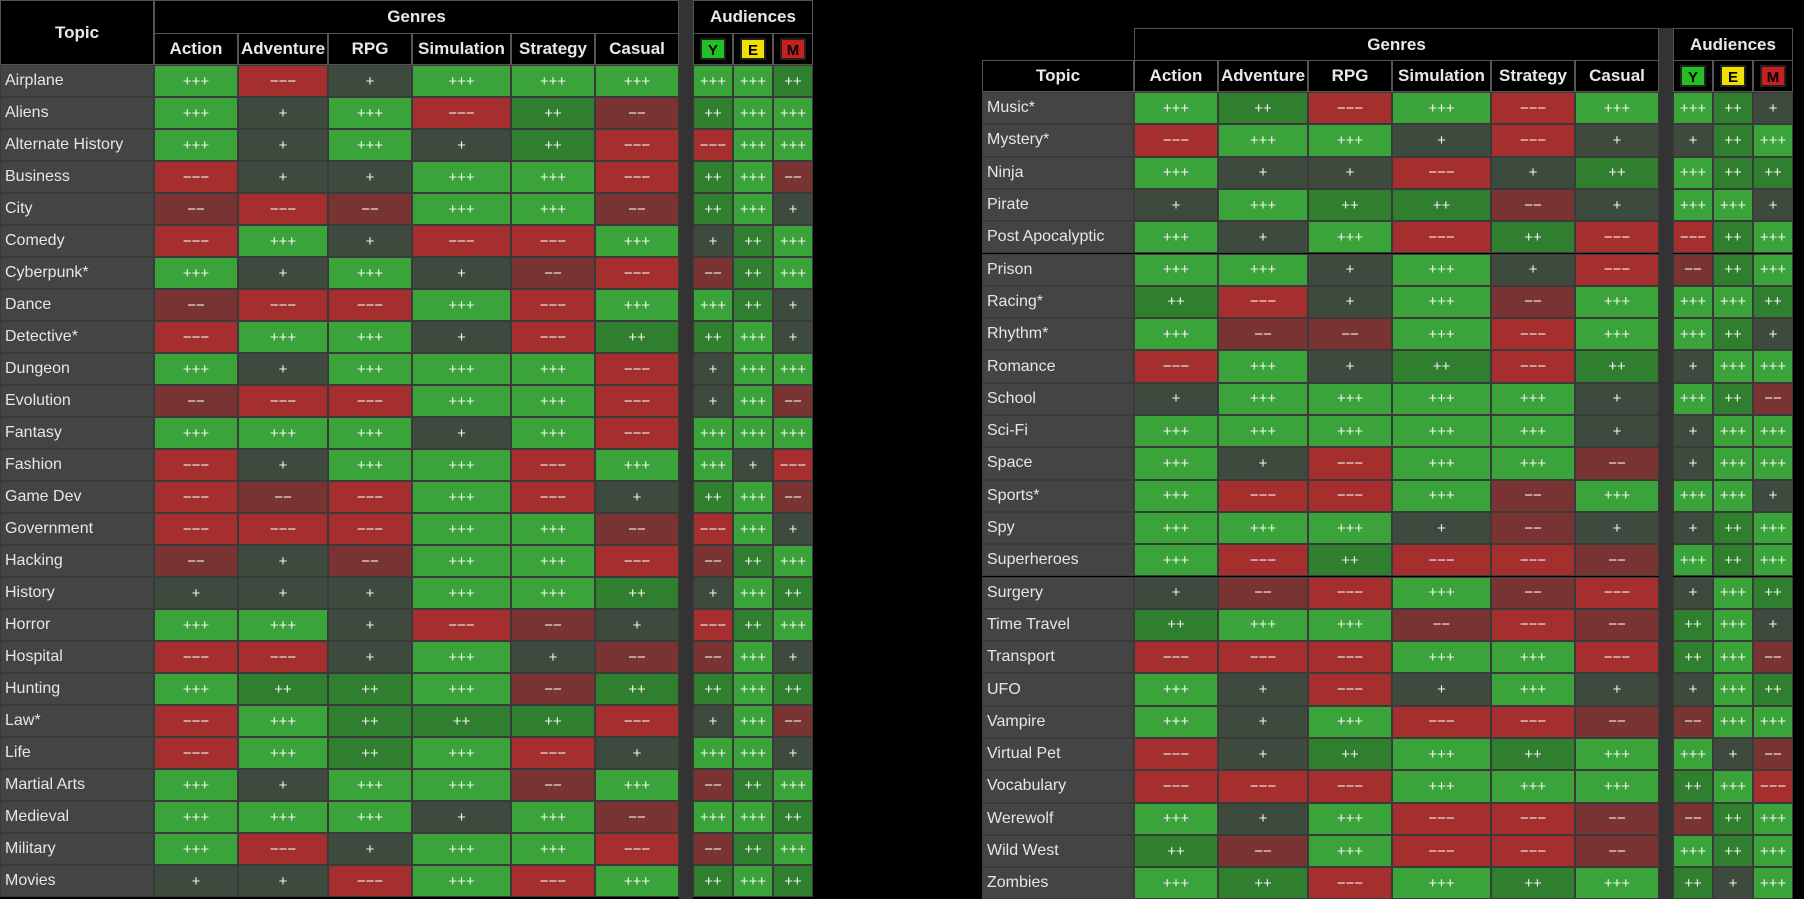 This screenshot has height=899, width=1804. Describe the element at coordinates (1387, 398) in the screenshot. I see `table-row: School + +++ +++ +++ +++ + +++ ++ −−` at that location.